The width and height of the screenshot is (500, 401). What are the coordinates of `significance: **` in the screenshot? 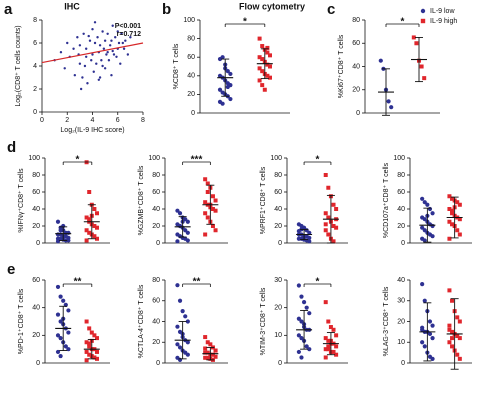 It's located at (197, 282).